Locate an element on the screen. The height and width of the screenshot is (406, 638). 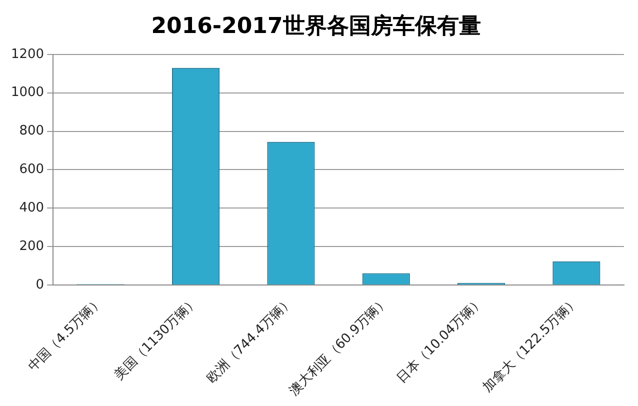
y-tick-label: 800 is located at coordinates (31, 131).